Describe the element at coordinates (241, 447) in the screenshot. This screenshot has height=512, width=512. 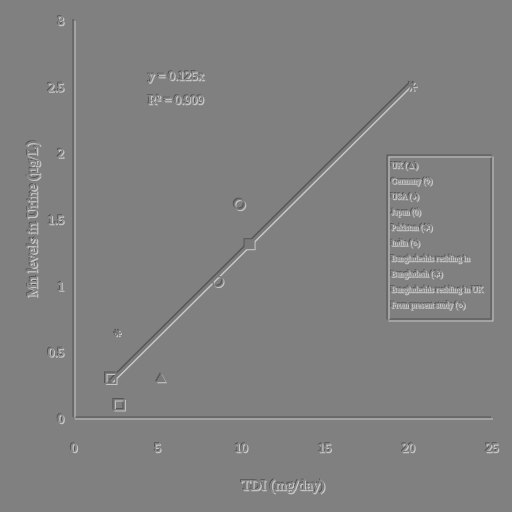
I see `x-tick-label: 10` at that location.